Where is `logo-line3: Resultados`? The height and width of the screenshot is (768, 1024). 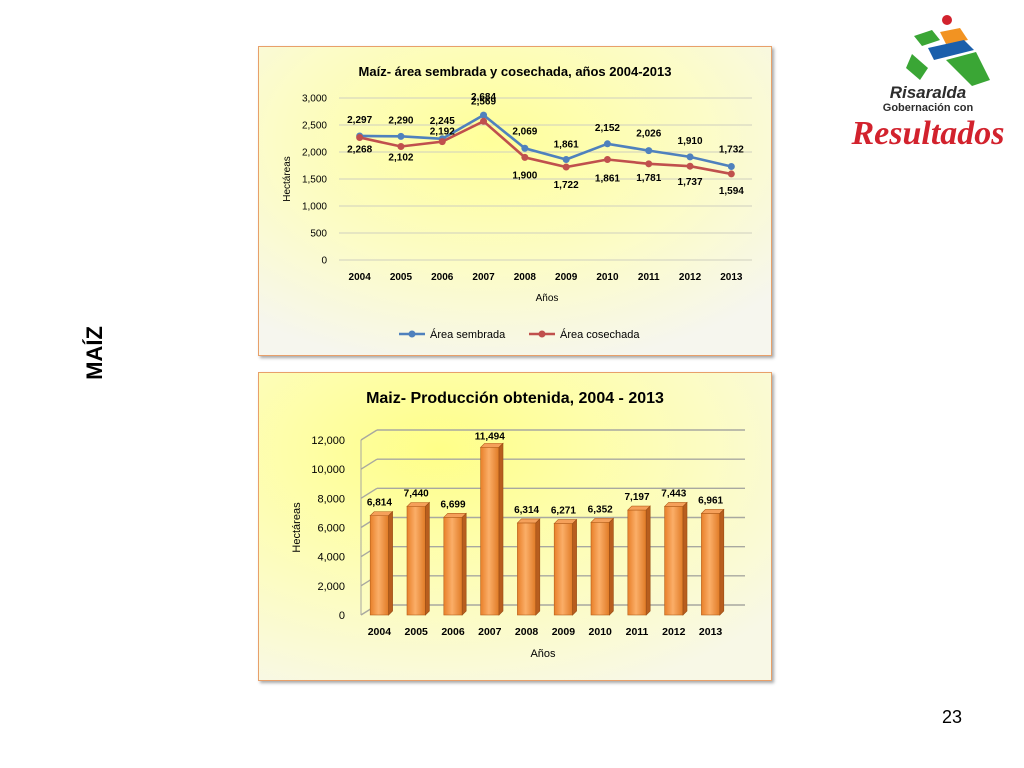 logo-line3: Resultados is located at coordinates (927, 133).